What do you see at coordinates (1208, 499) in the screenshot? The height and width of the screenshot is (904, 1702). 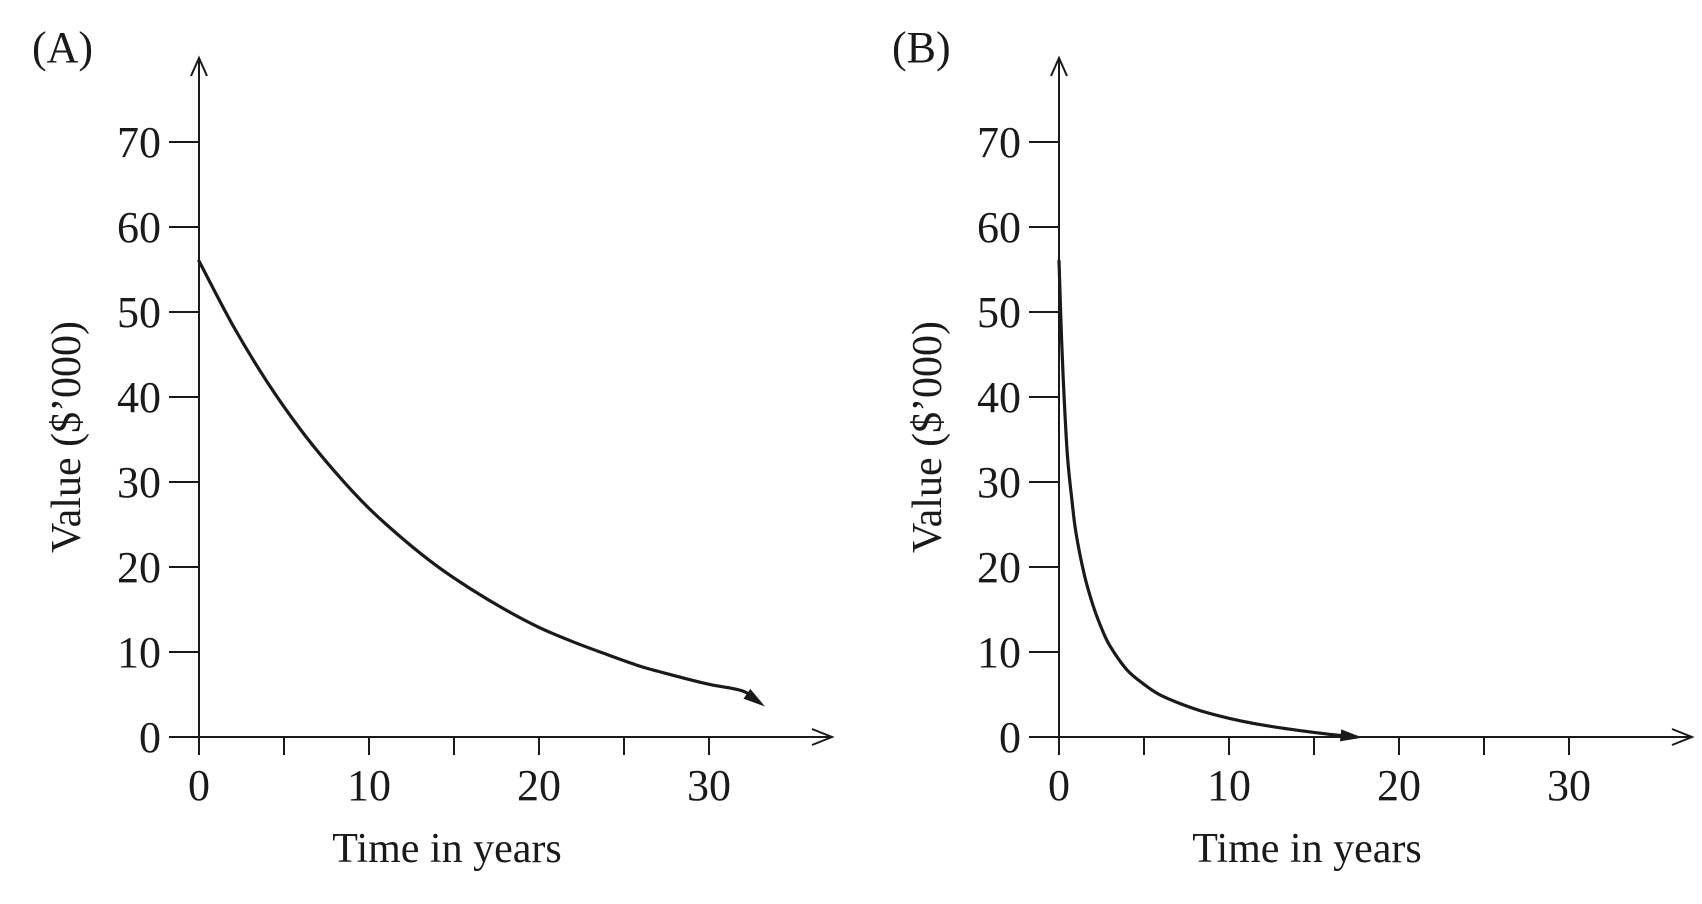 I see `curve-line-b` at bounding box center [1208, 499].